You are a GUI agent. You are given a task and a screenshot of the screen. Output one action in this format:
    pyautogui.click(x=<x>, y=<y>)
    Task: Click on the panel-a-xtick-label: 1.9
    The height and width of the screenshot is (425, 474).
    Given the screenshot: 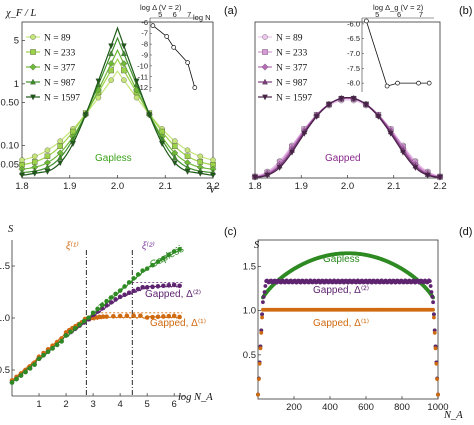 What is the action you would take?
    pyautogui.click(x=69, y=186)
    